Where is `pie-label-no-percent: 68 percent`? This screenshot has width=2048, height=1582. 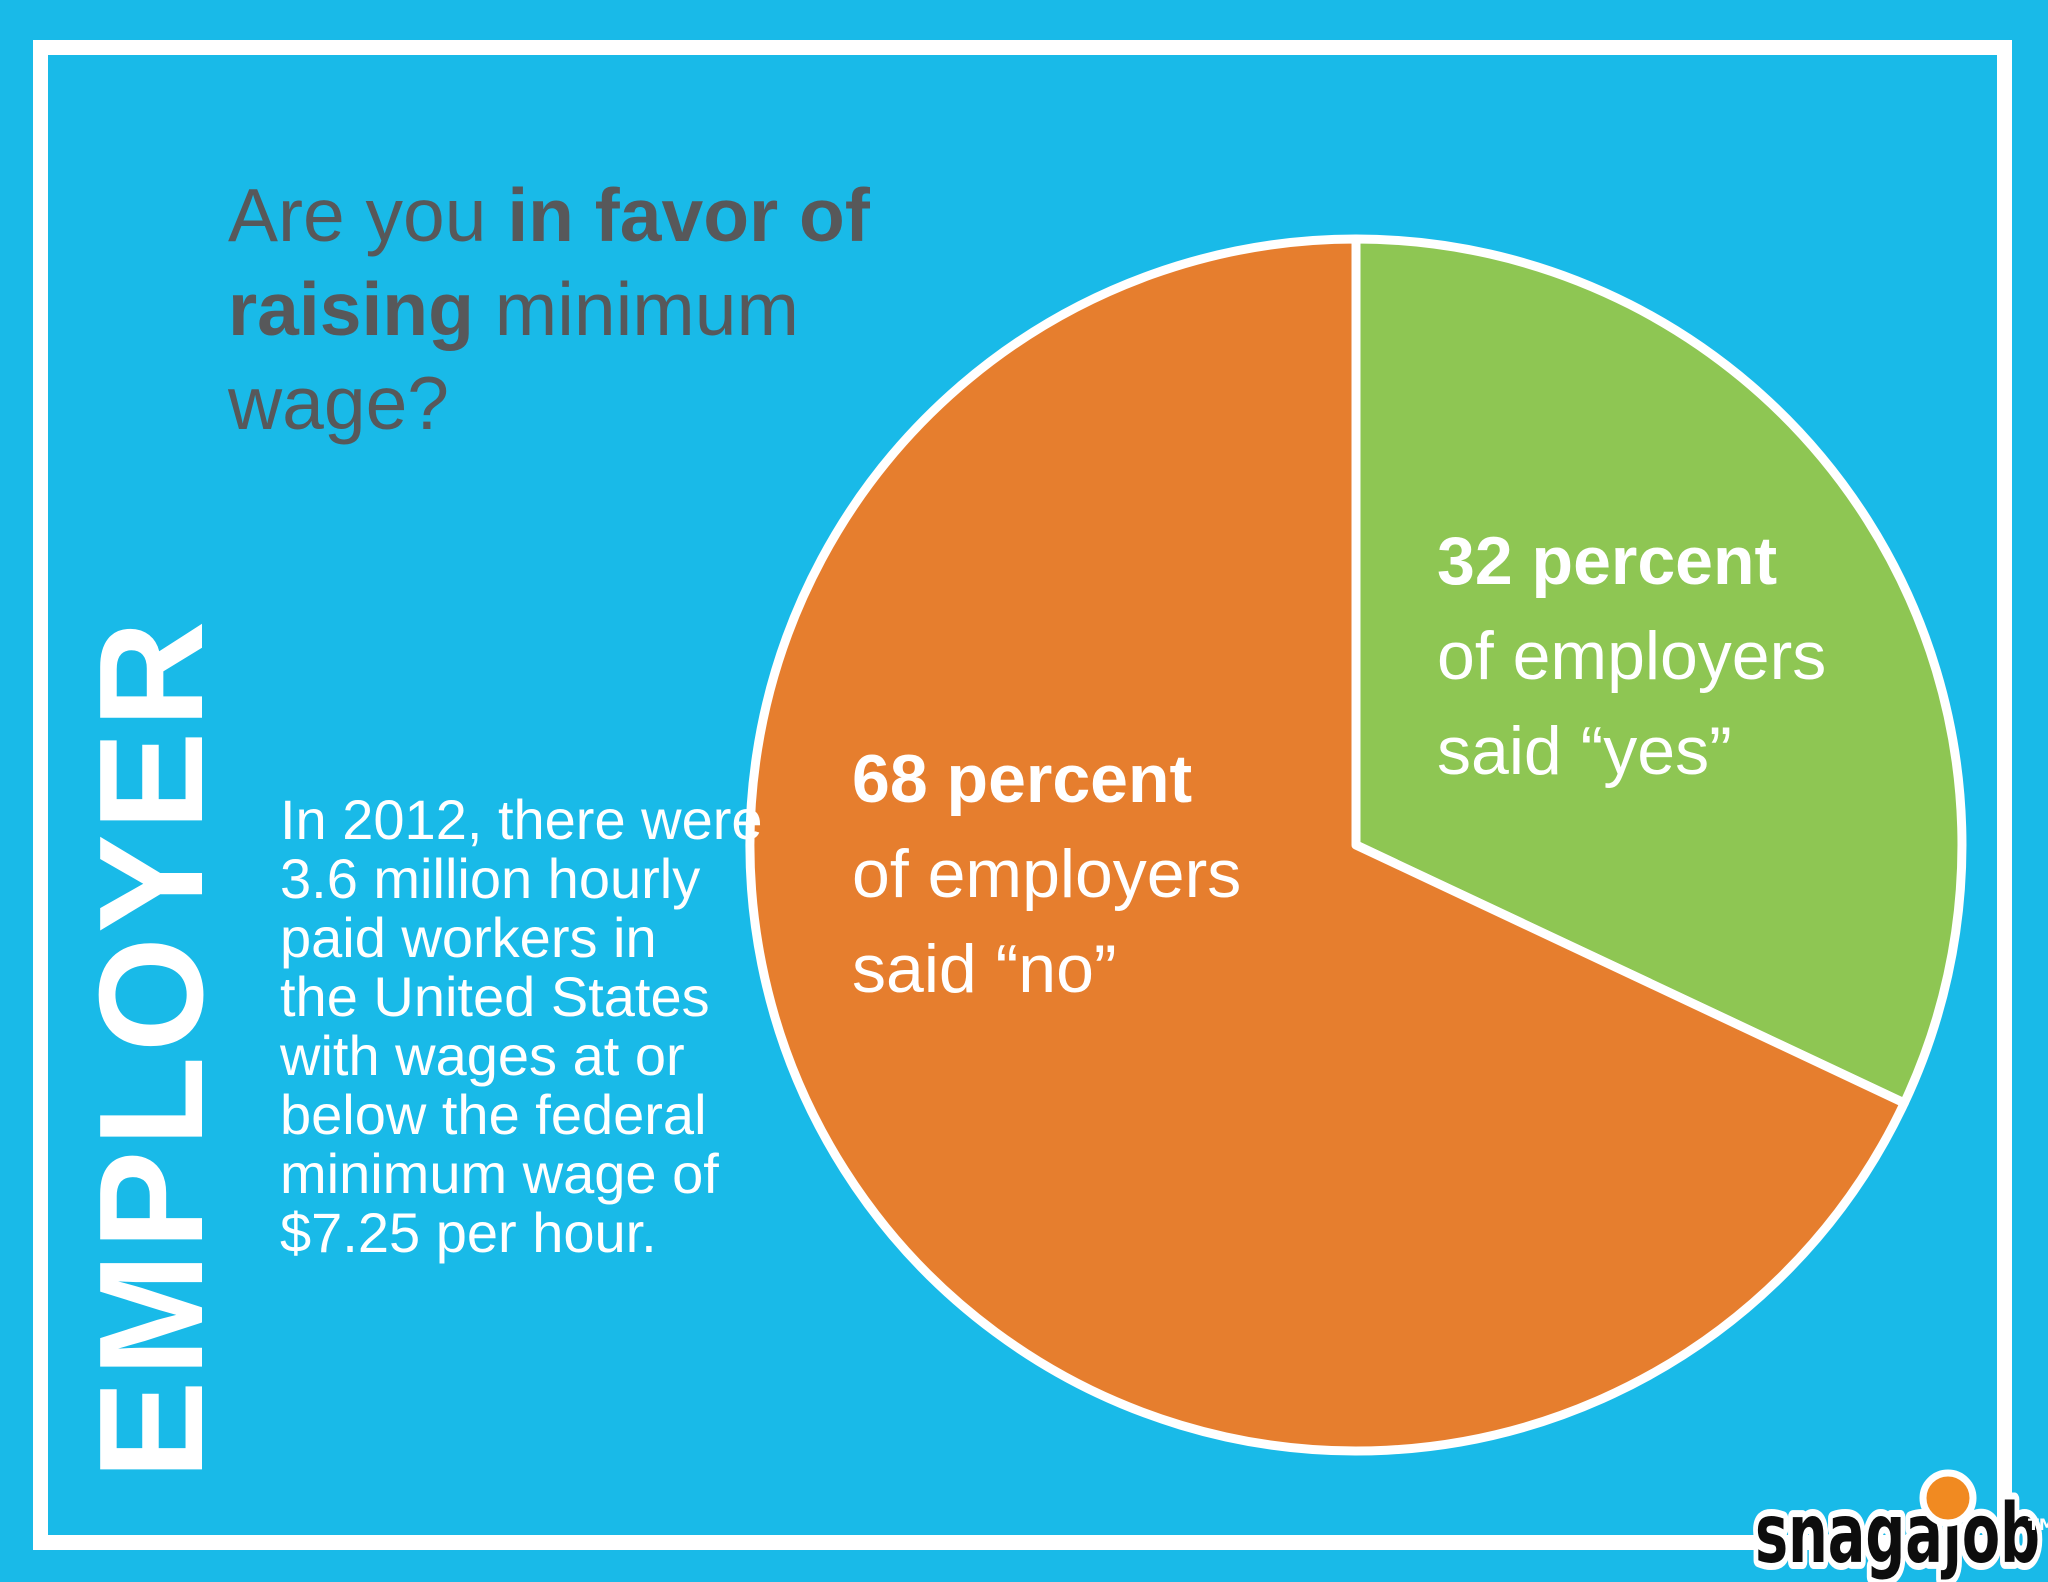 pie-label-no-percent: 68 percent is located at coordinates (1022, 779).